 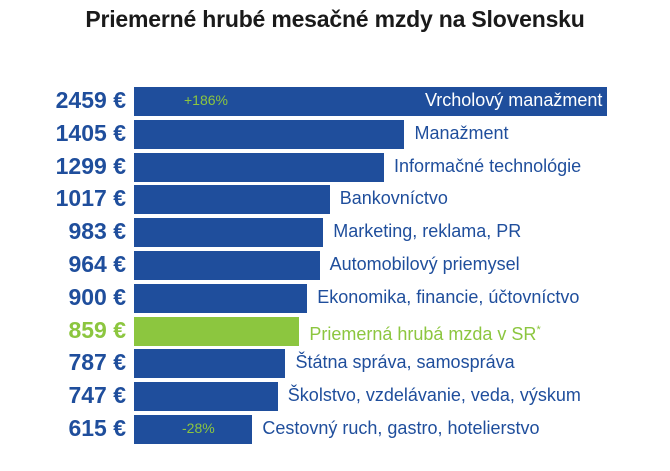 I want to click on bar-row: 747 € Školstvo, vzdelávanie, veda, výskum, so click(x=335, y=396).